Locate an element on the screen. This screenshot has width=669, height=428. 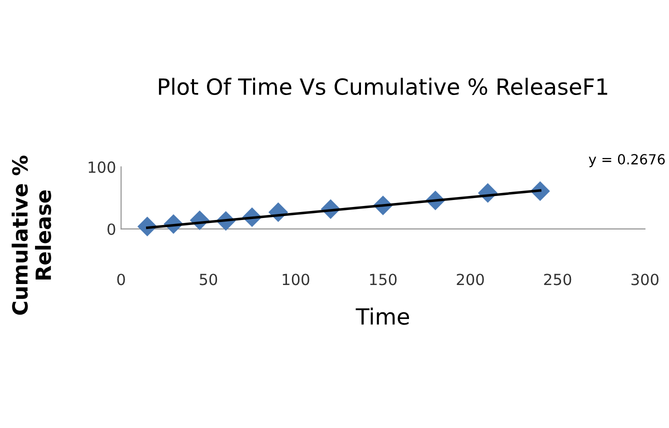
x-tick-label: 250 is located at coordinates (558, 280).